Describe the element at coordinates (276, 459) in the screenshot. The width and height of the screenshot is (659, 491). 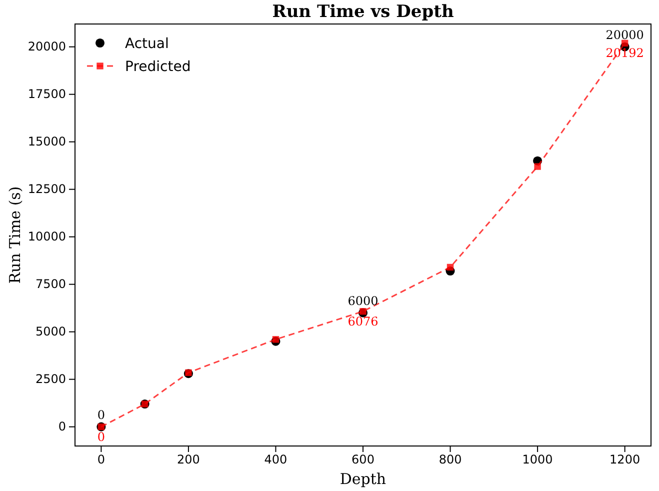
I see `x-tick-label: 400` at that location.